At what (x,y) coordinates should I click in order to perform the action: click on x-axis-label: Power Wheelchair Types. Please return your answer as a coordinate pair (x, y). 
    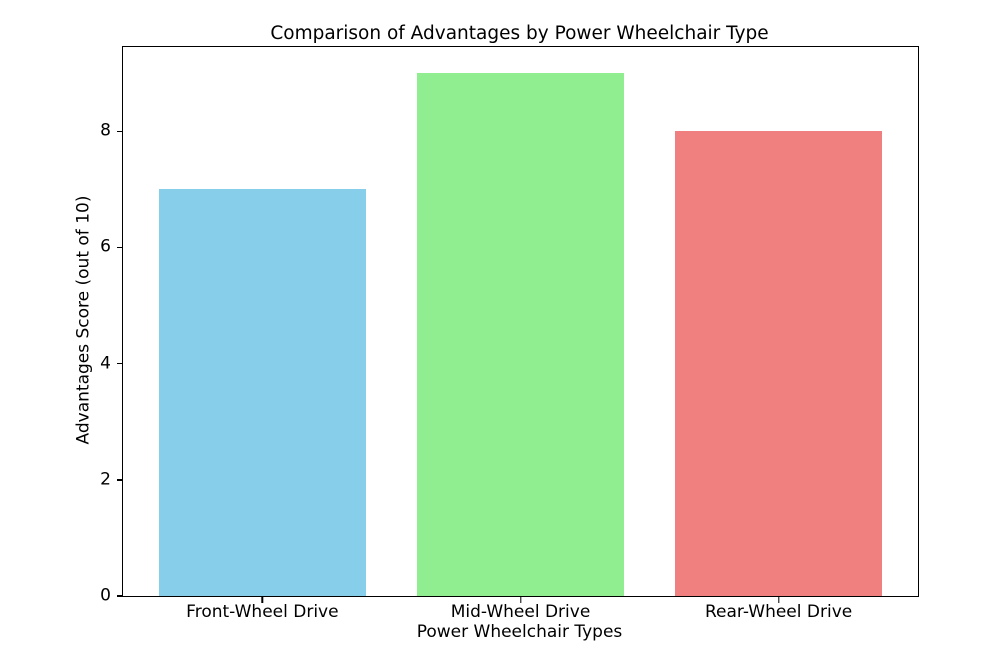
    Looking at the image, I should click on (519, 632).